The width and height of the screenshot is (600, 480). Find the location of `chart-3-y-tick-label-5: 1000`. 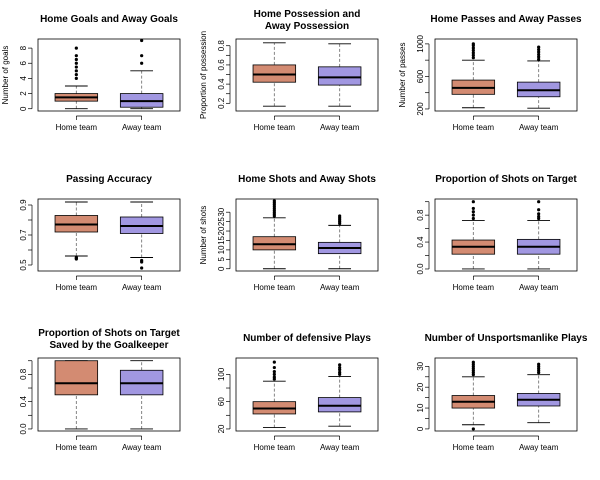

chart-3-y-tick-label-5: 1000 is located at coordinates (420, 43).